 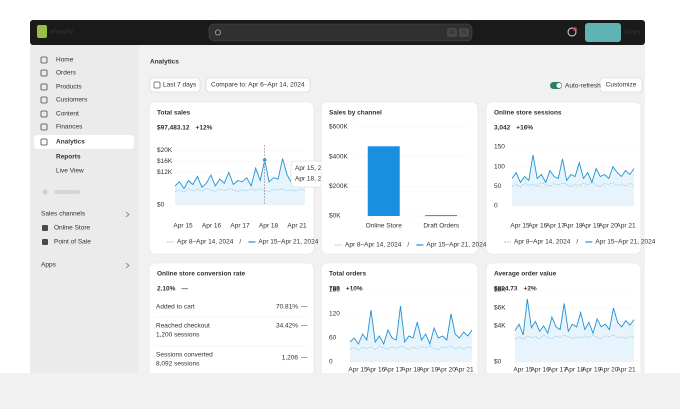 I want to click on chevron, so click(x=127, y=240).